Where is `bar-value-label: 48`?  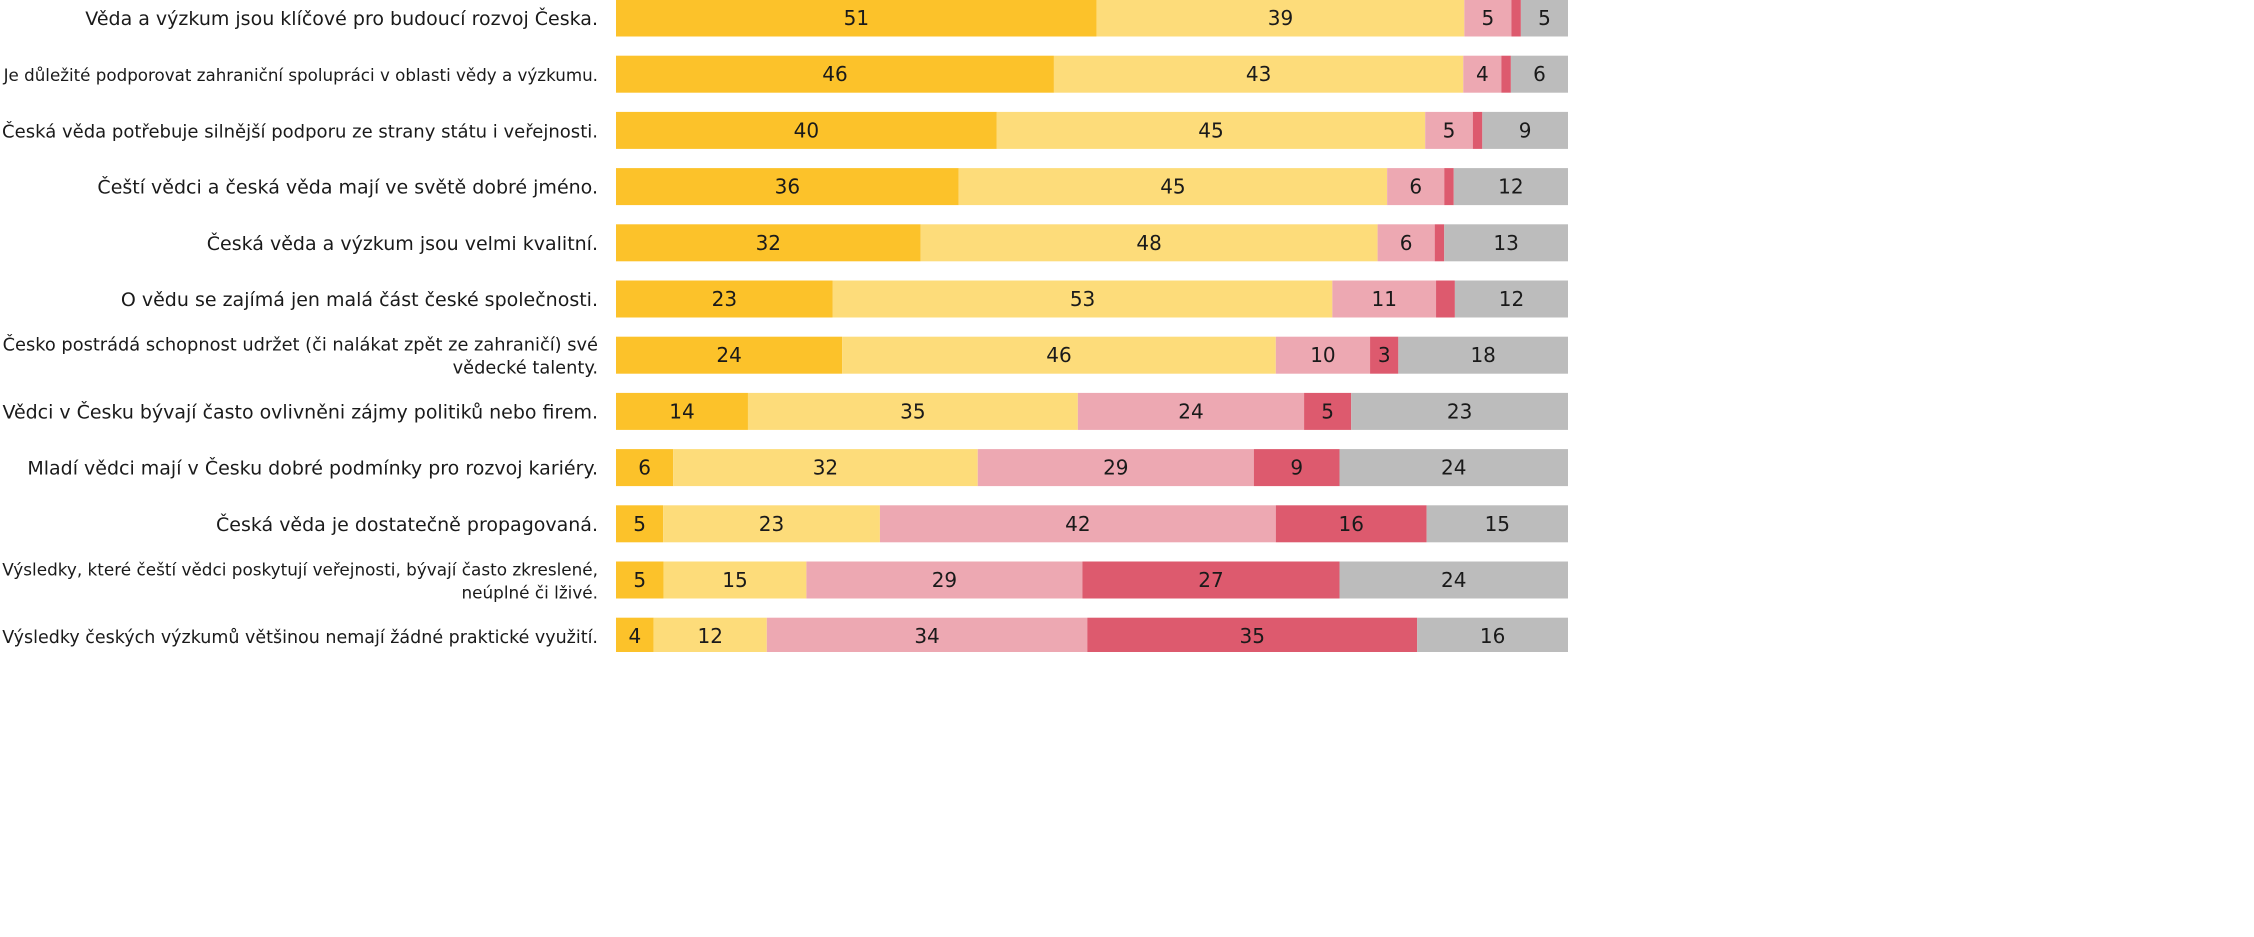 bar-value-label: 48 is located at coordinates (1148, 243).